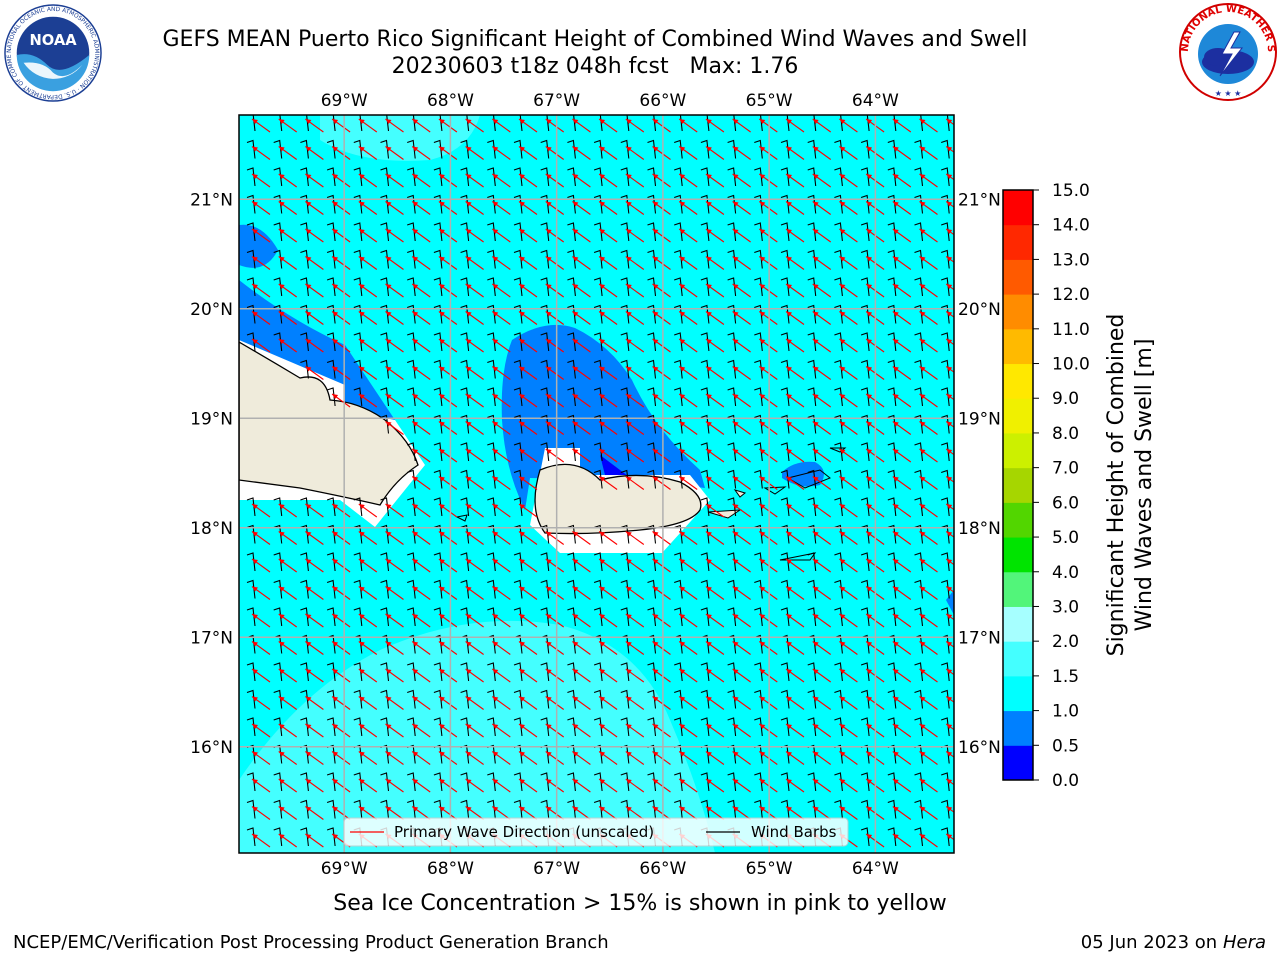 This screenshot has width=1280, height=960. I want to click on lon-label-bottom: 66°W, so click(662, 869).